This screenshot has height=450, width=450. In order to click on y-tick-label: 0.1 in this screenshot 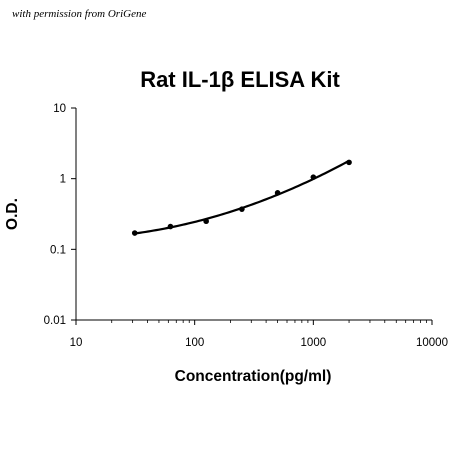, I will do `click(58, 250)`.